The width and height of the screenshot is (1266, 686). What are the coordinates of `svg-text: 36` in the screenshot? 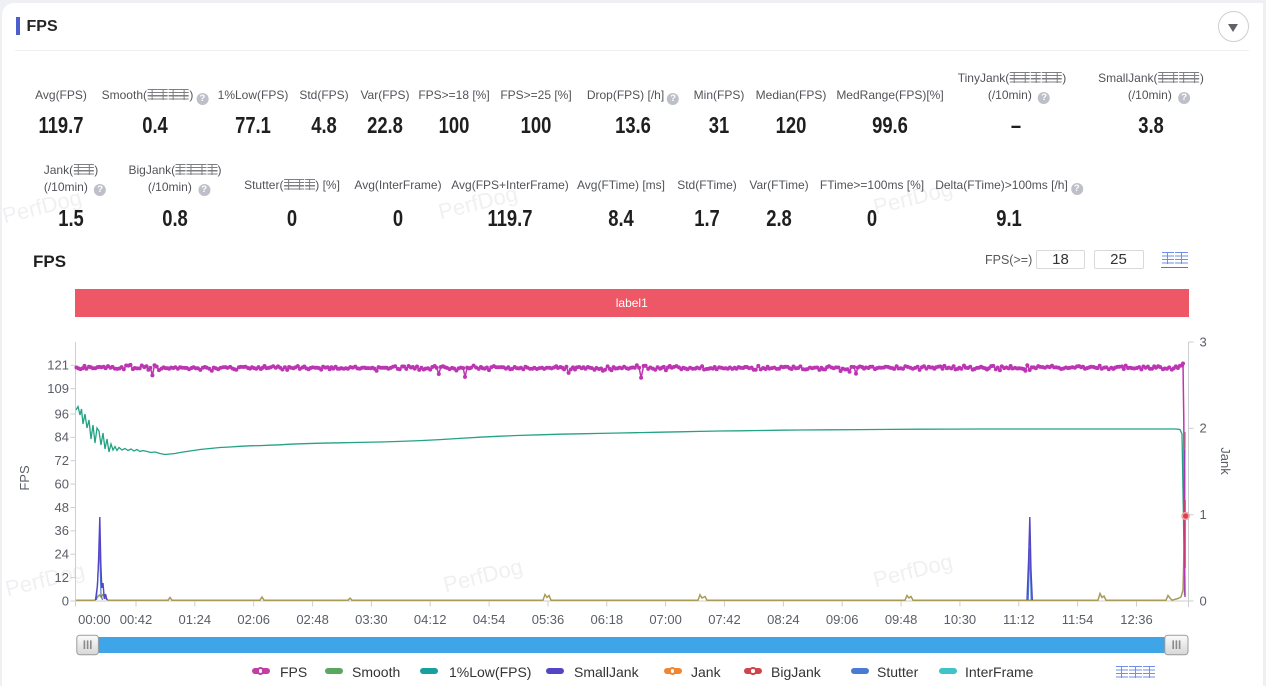 It's located at (62, 530).